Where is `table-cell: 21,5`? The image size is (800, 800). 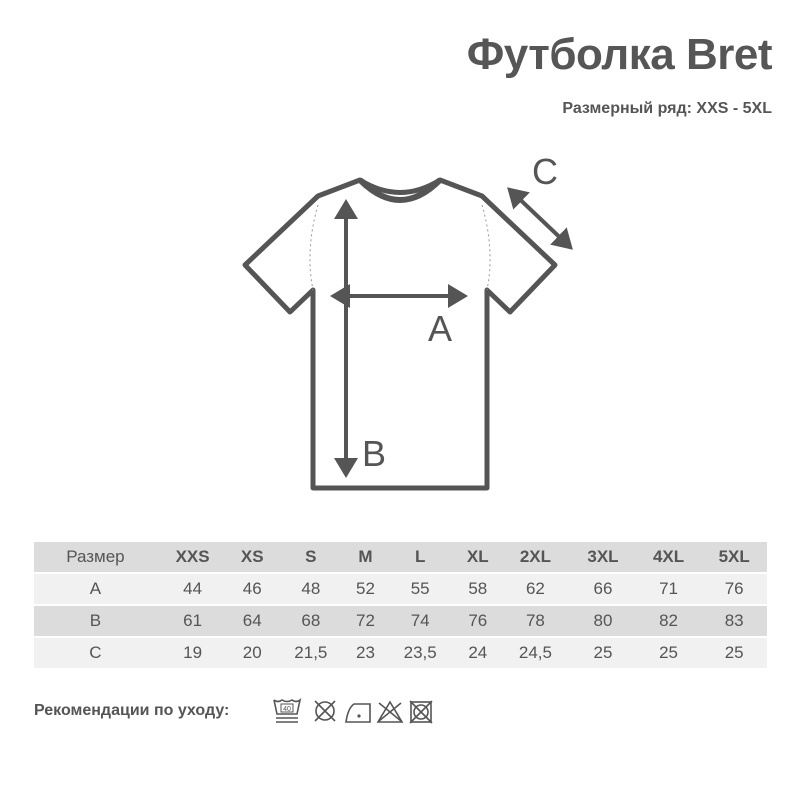 table-cell: 21,5 is located at coordinates (311, 653).